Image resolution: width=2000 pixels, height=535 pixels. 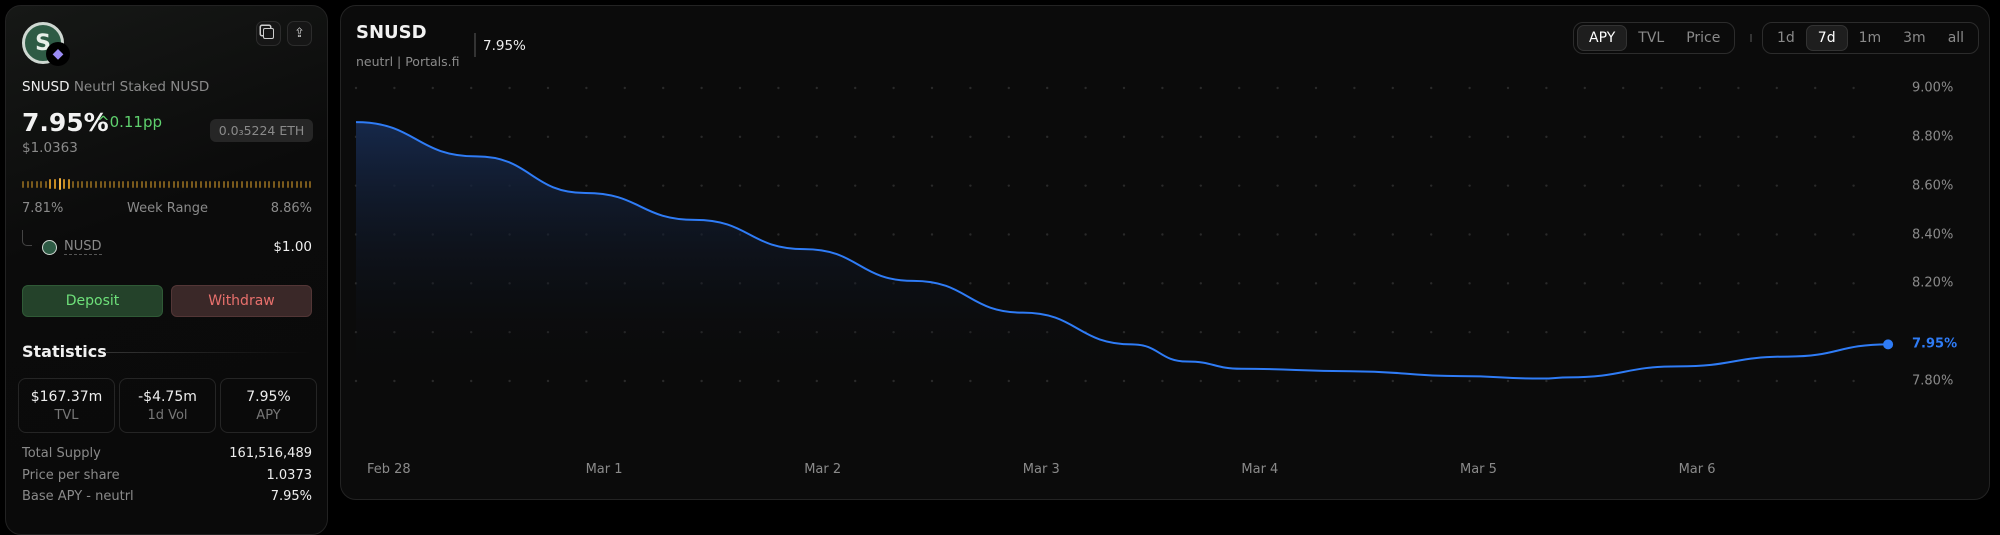 I want to click on range-all: all, so click(x=1956, y=38).